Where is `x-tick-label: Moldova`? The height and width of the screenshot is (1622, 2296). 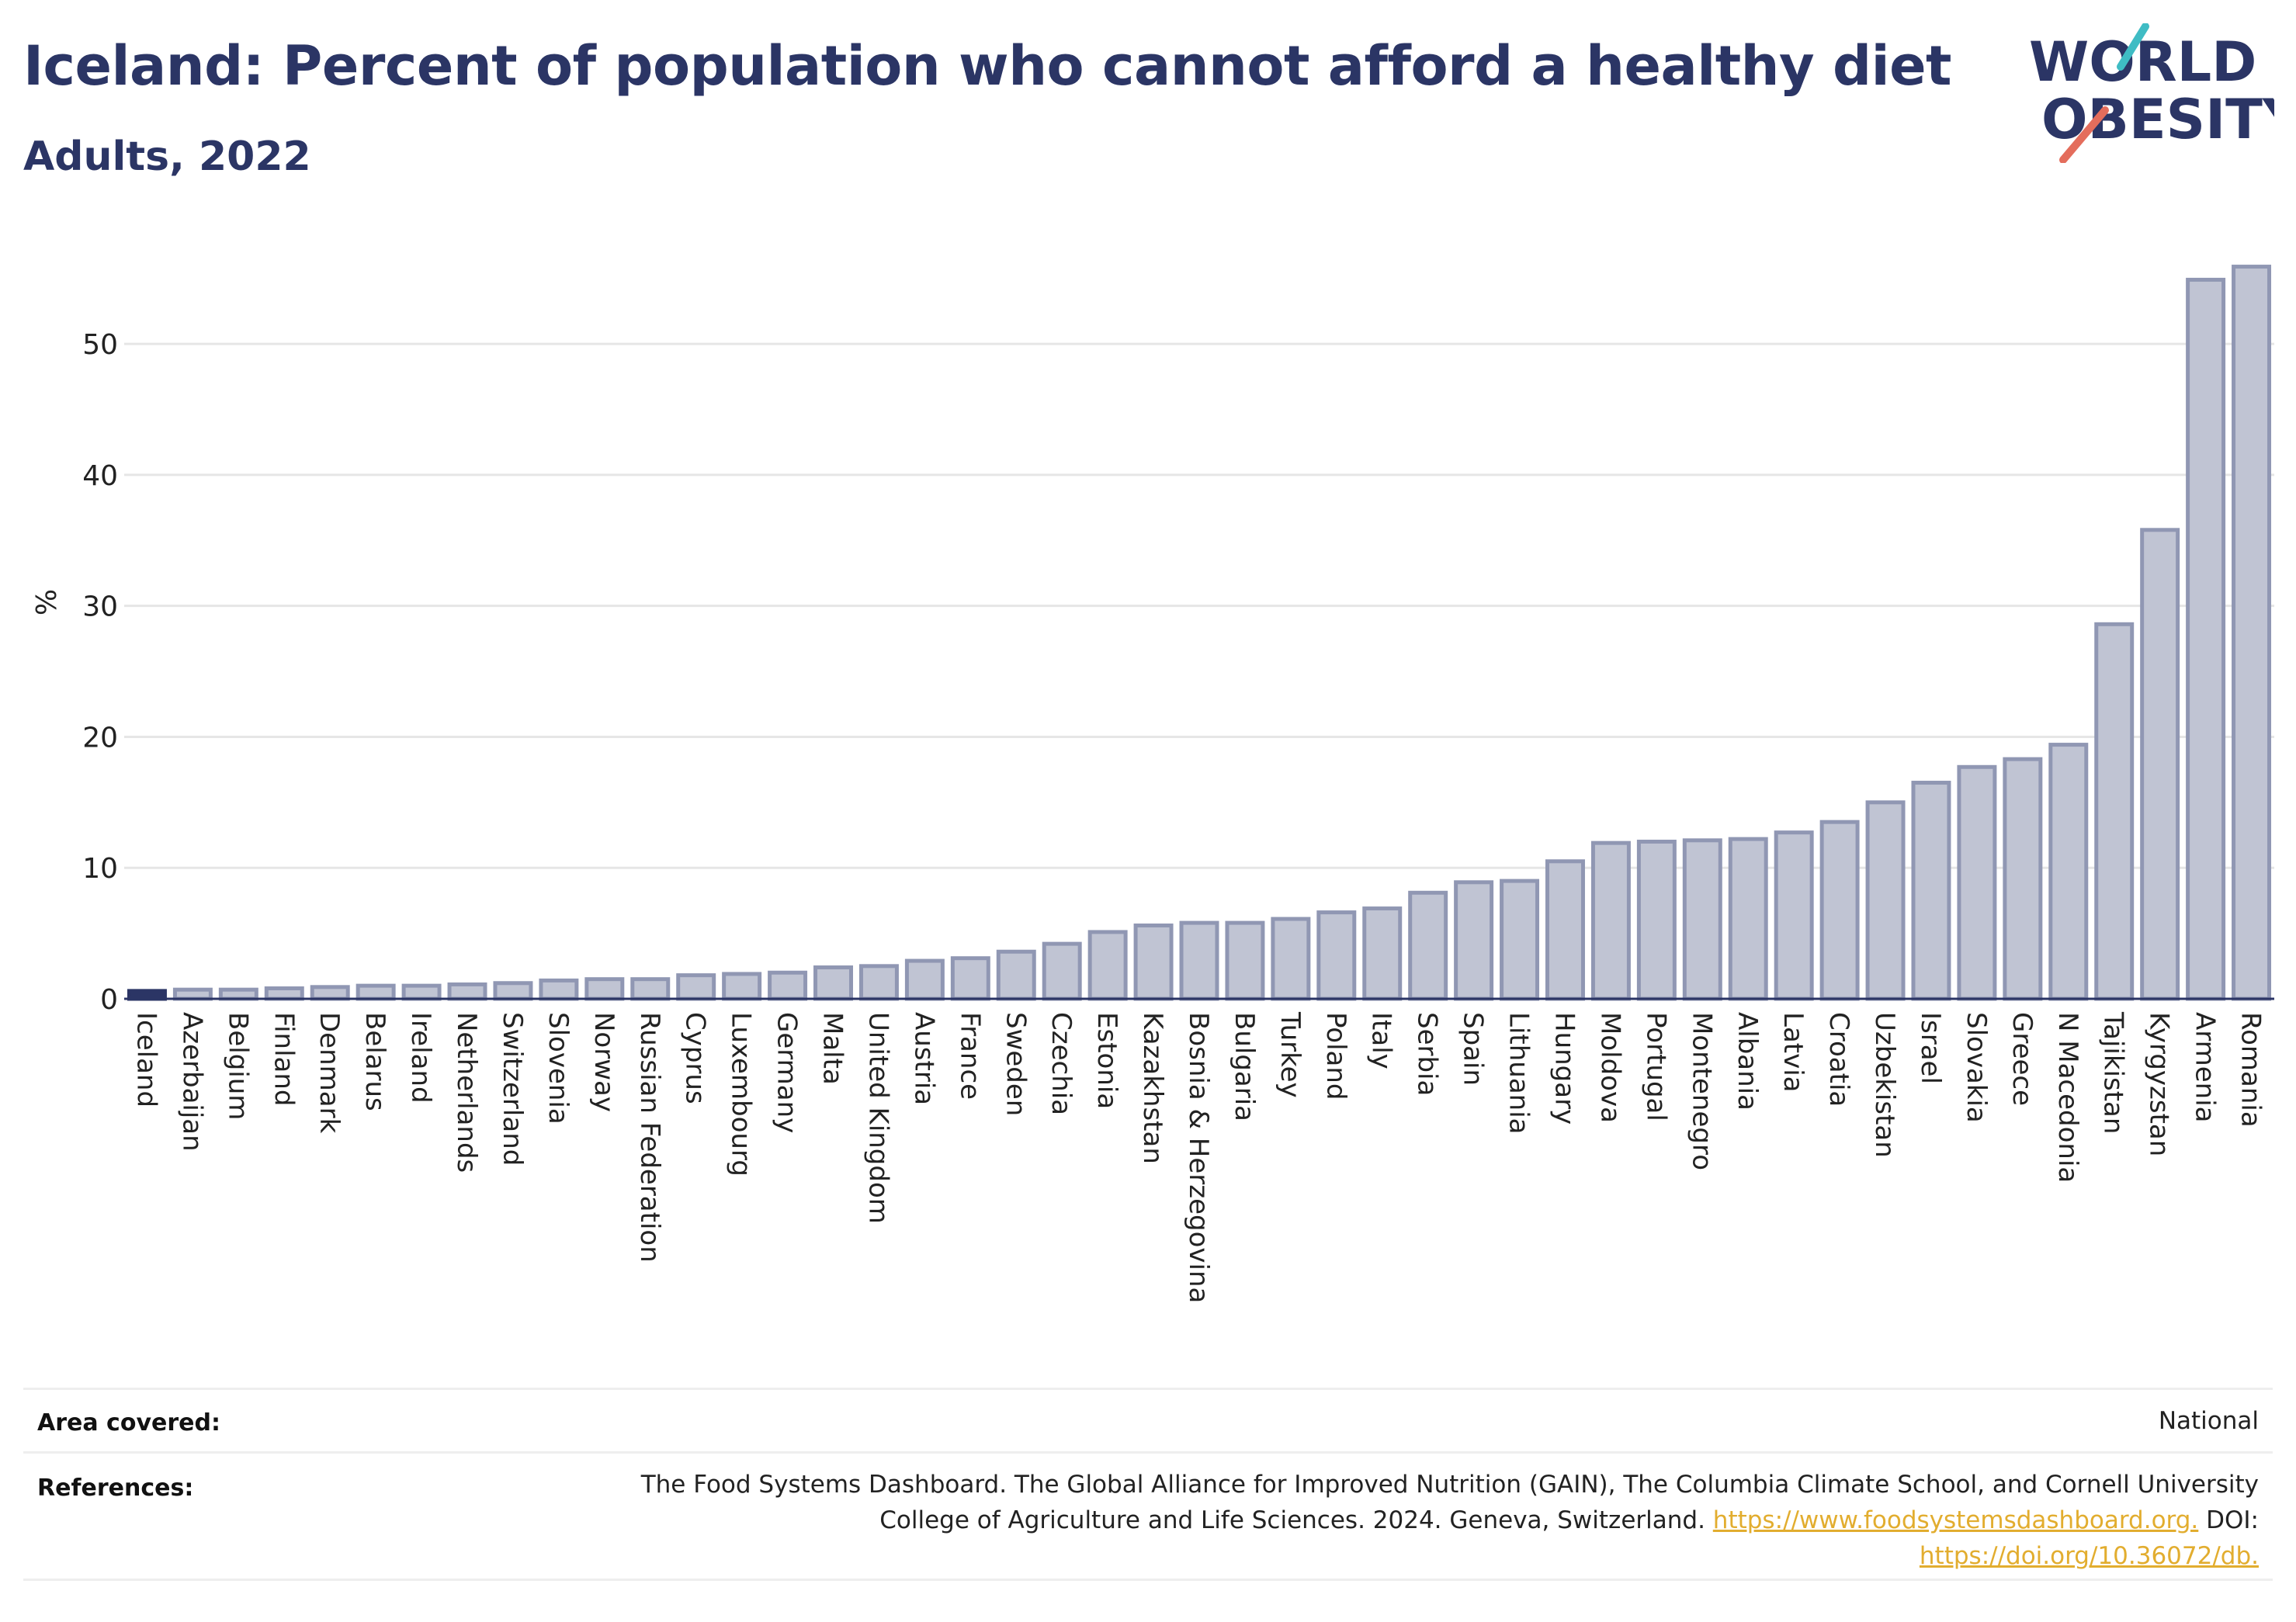
x-tick-label: Moldova is located at coordinates (1609, 1067).